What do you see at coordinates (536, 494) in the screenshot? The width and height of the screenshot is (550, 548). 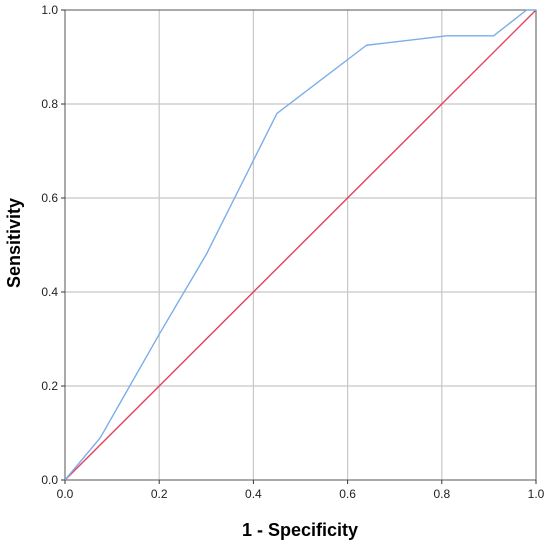 I see `x-tick-label: 1.0` at bounding box center [536, 494].